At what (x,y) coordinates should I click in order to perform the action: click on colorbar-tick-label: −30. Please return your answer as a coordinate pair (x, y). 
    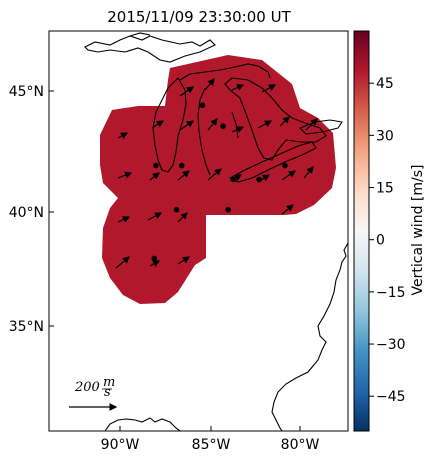
    Looking at the image, I should click on (391, 345).